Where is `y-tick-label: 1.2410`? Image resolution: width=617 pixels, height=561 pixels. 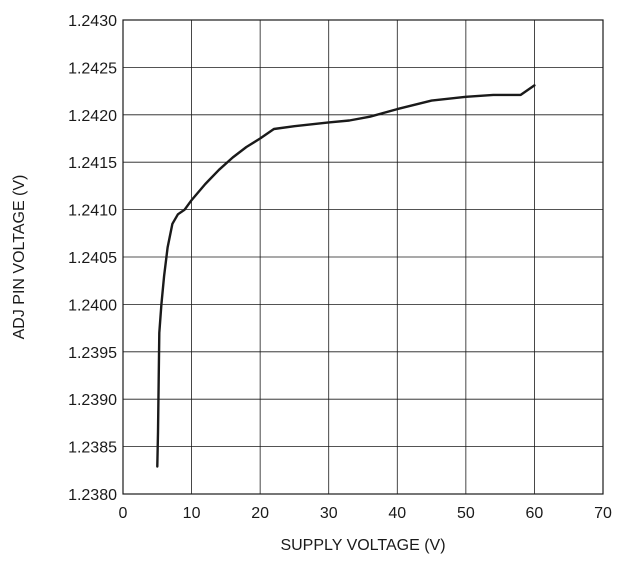 y-tick-label: 1.2410 is located at coordinates (92, 211).